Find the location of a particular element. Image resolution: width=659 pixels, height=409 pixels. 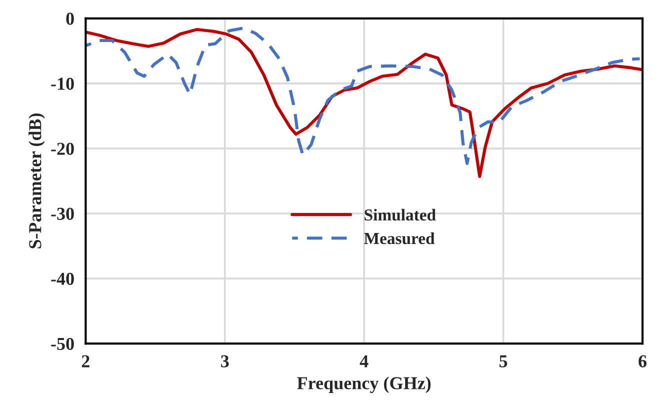

x-tick-label: 6 is located at coordinates (642, 361).